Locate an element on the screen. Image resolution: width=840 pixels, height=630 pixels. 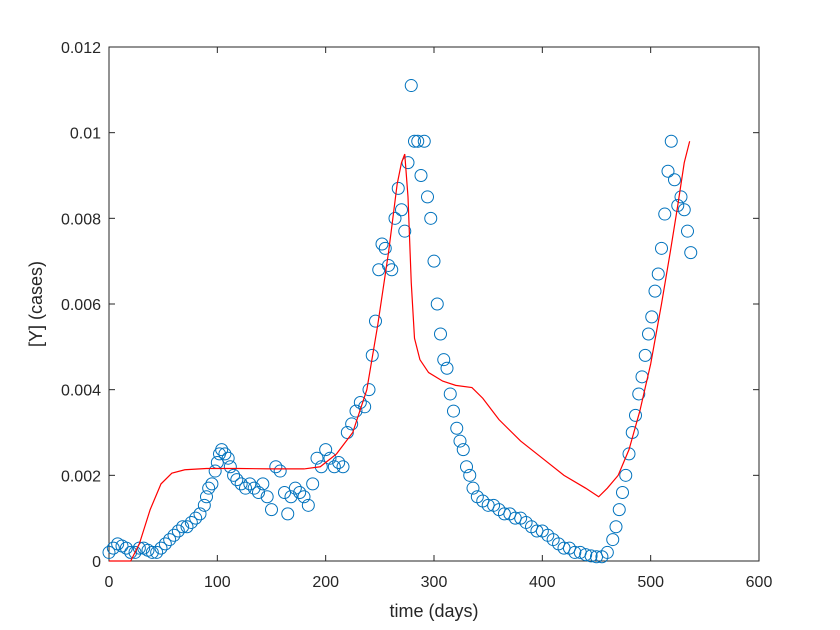
y-tick-label: 0.01 is located at coordinates (85, 134).